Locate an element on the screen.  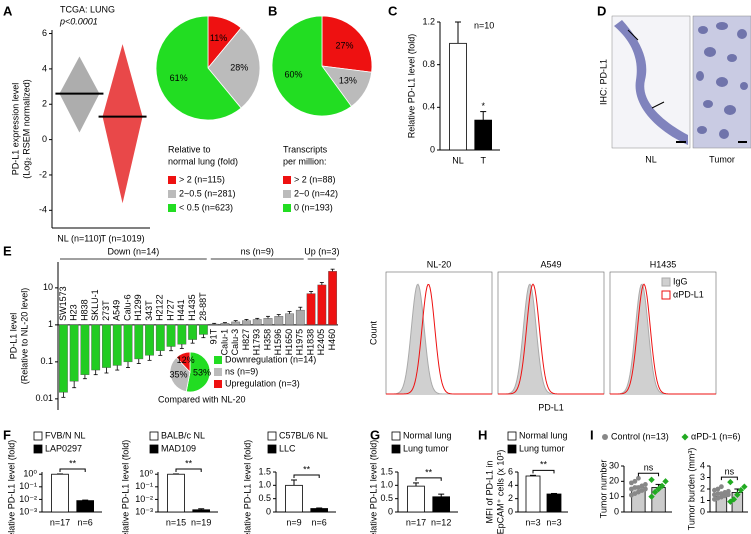
legend-label: BALB/c NL is located at coordinates (183, 435).